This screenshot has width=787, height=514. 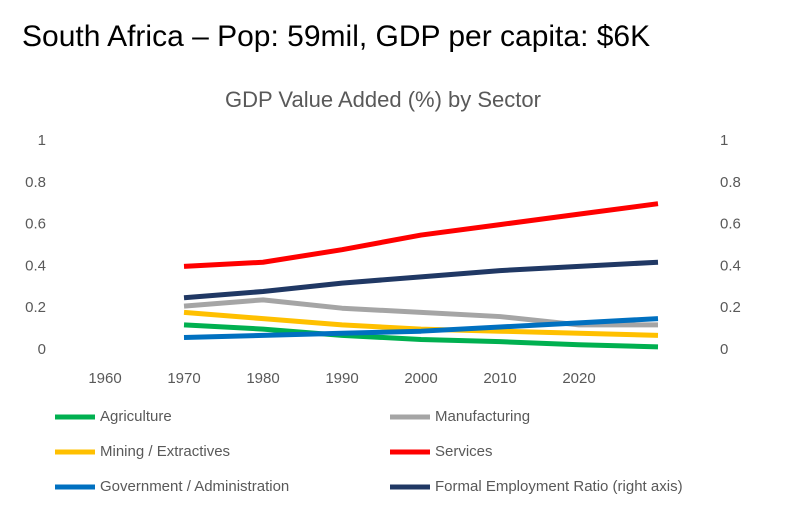 What do you see at coordinates (35, 307) in the screenshot?
I see `y-tick-label: 0.2` at bounding box center [35, 307].